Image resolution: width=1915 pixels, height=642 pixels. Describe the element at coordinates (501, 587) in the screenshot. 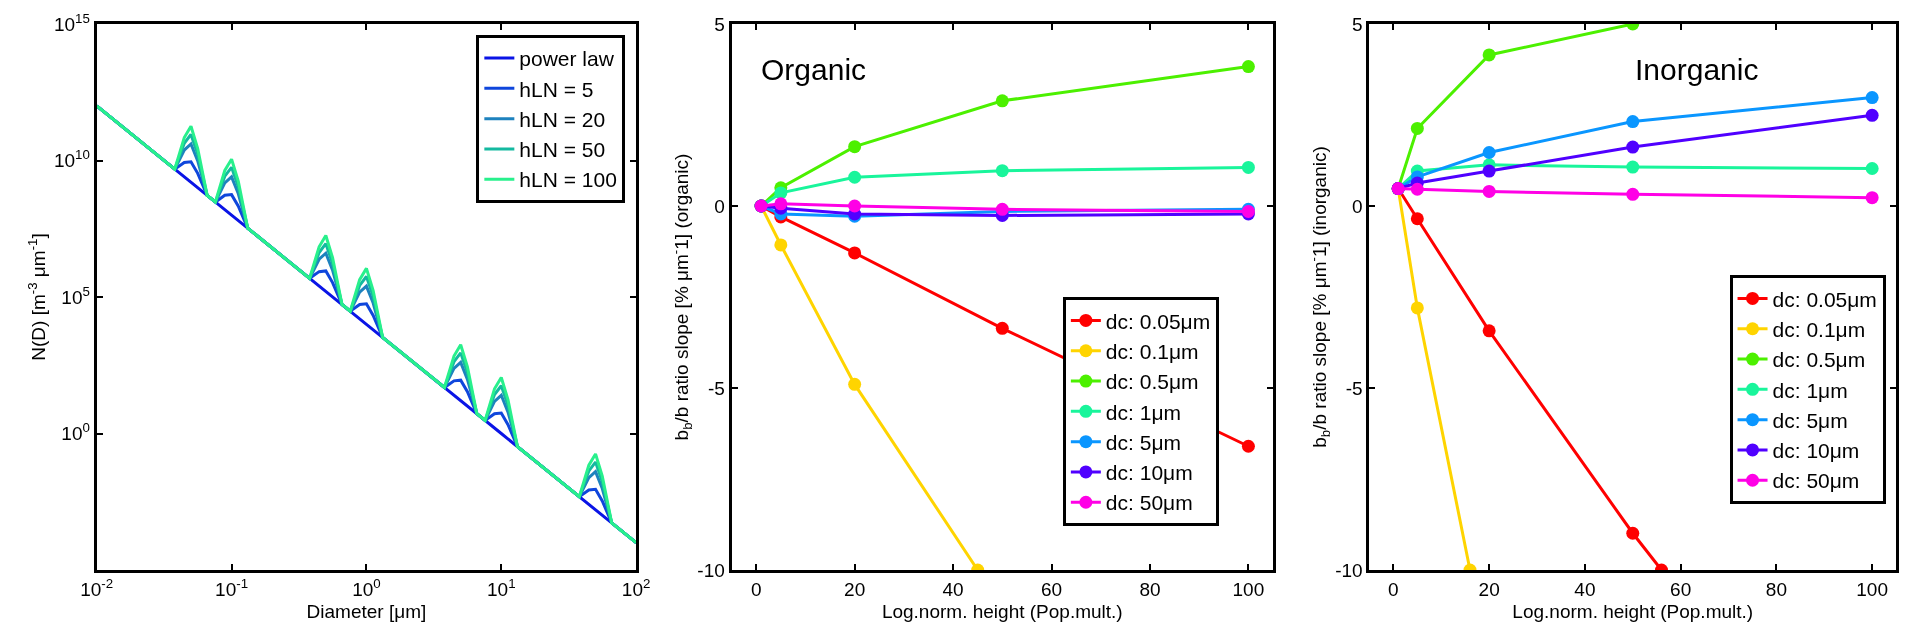

I see `x-tick-label: 10$^{1}$` at that location.